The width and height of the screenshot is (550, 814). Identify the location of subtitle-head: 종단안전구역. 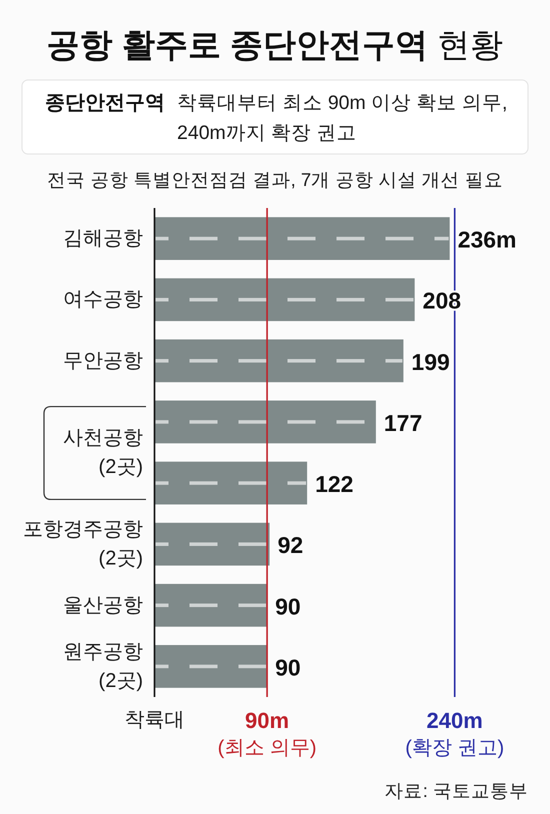
(105, 103).